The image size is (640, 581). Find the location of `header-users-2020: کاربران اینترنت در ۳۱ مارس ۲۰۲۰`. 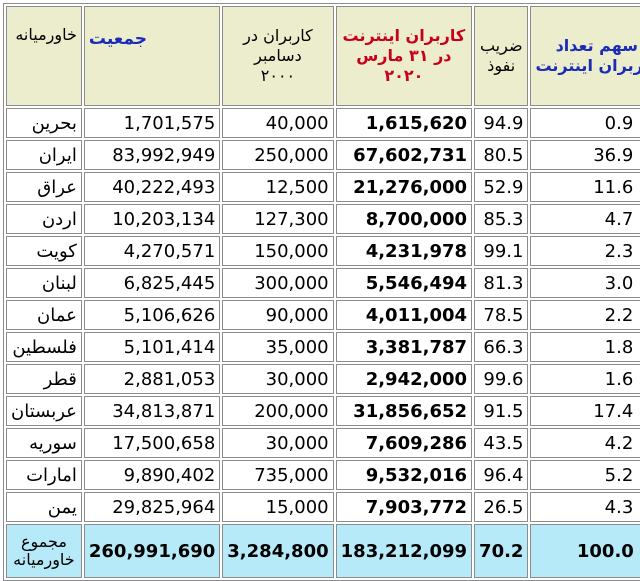

header-users-2020: کاربران اینترنت در ۳۱ مارس ۲۰۲۰ is located at coordinates (404, 56).